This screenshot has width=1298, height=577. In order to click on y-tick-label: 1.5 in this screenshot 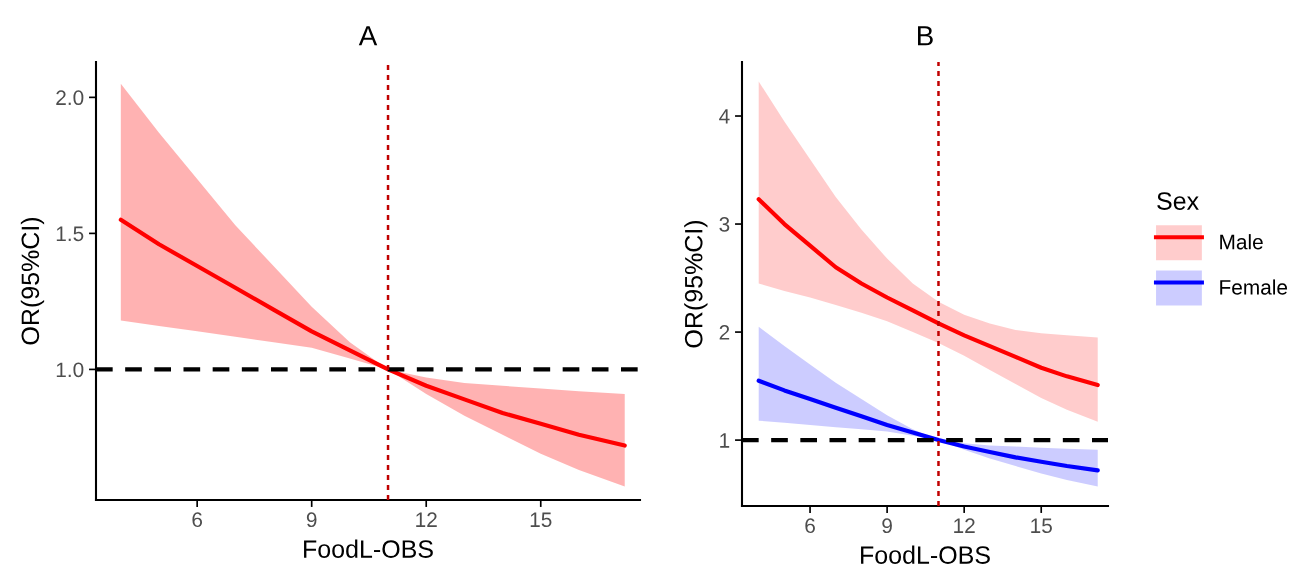, I will do `click(70, 234)`.